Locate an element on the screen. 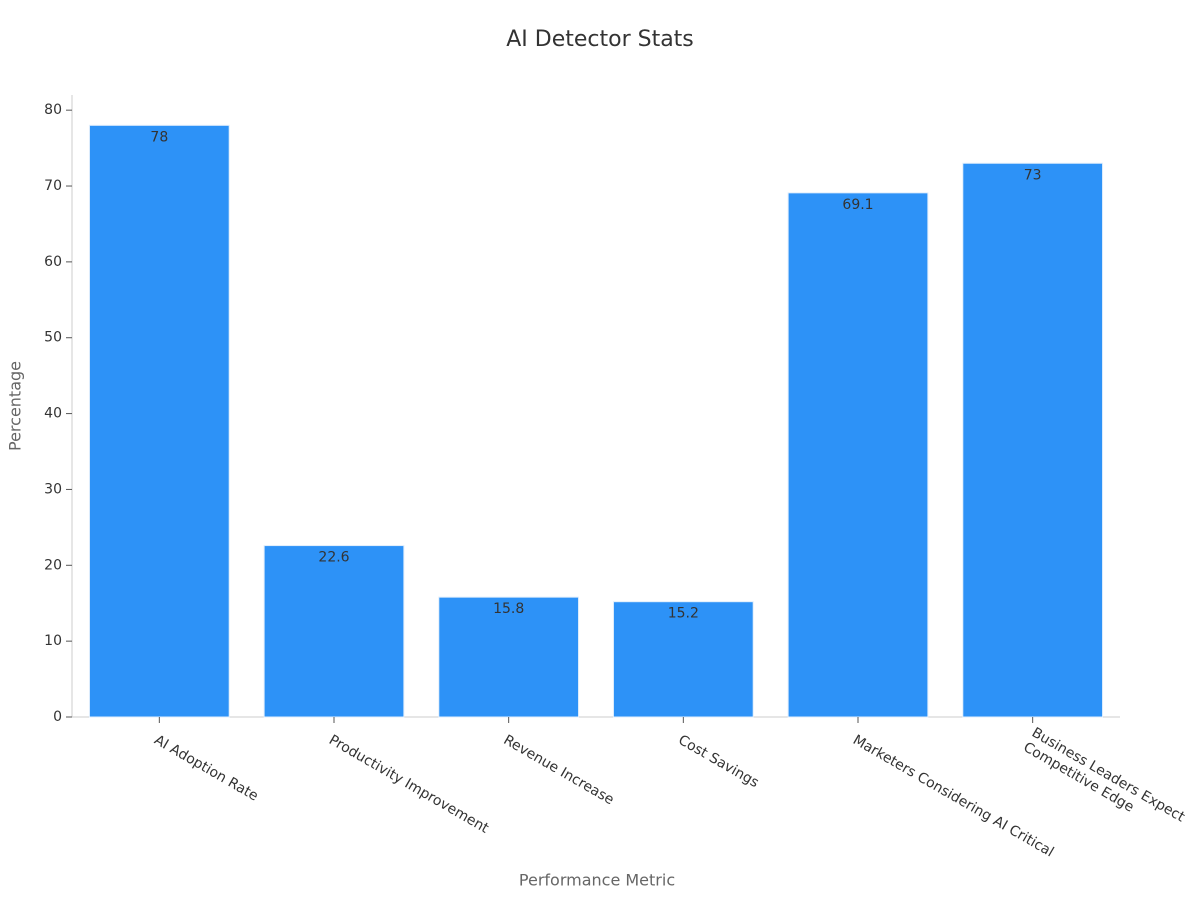 This screenshot has width=1200, height=900. value-label: 78 is located at coordinates (159, 137).